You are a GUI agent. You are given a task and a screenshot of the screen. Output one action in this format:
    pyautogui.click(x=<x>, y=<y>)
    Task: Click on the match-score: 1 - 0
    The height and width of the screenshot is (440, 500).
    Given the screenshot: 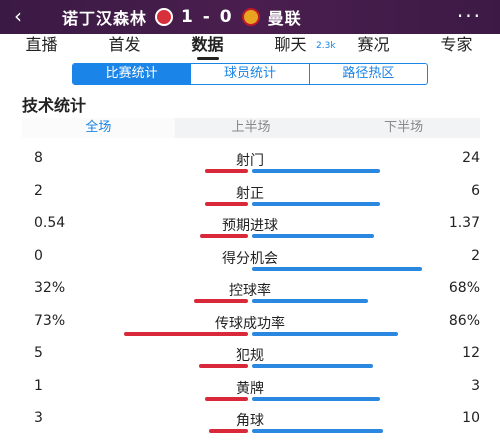 What is the action you would take?
    pyautogui.click(x=207, y=17)
    